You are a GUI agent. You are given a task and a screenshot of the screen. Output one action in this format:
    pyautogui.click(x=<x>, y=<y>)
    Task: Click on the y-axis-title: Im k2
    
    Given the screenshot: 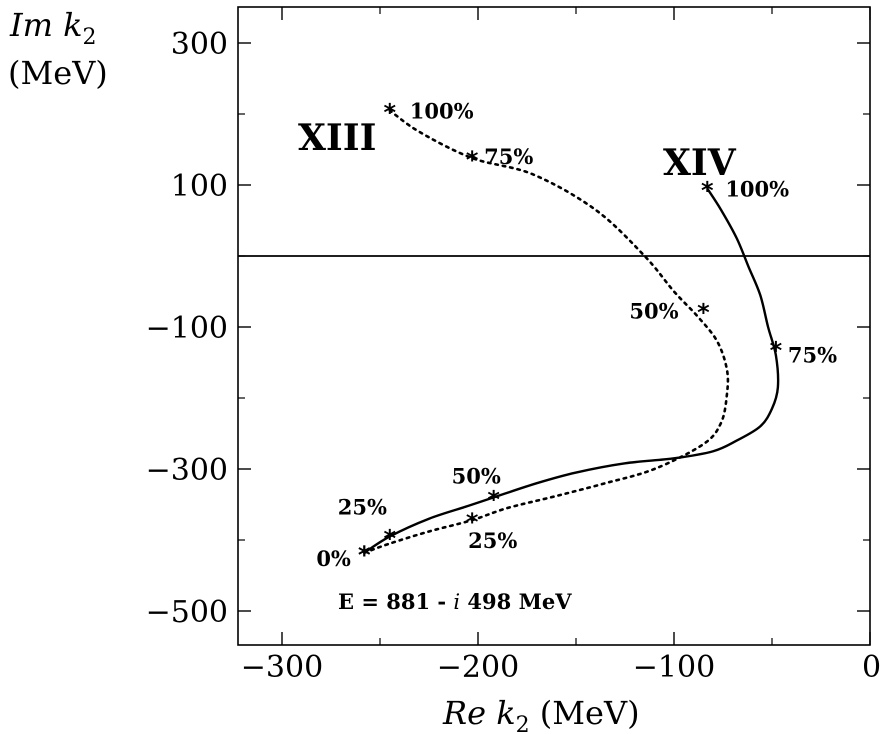 What is the action you would take?
    pyautogui.click(x=53, y=28)
    